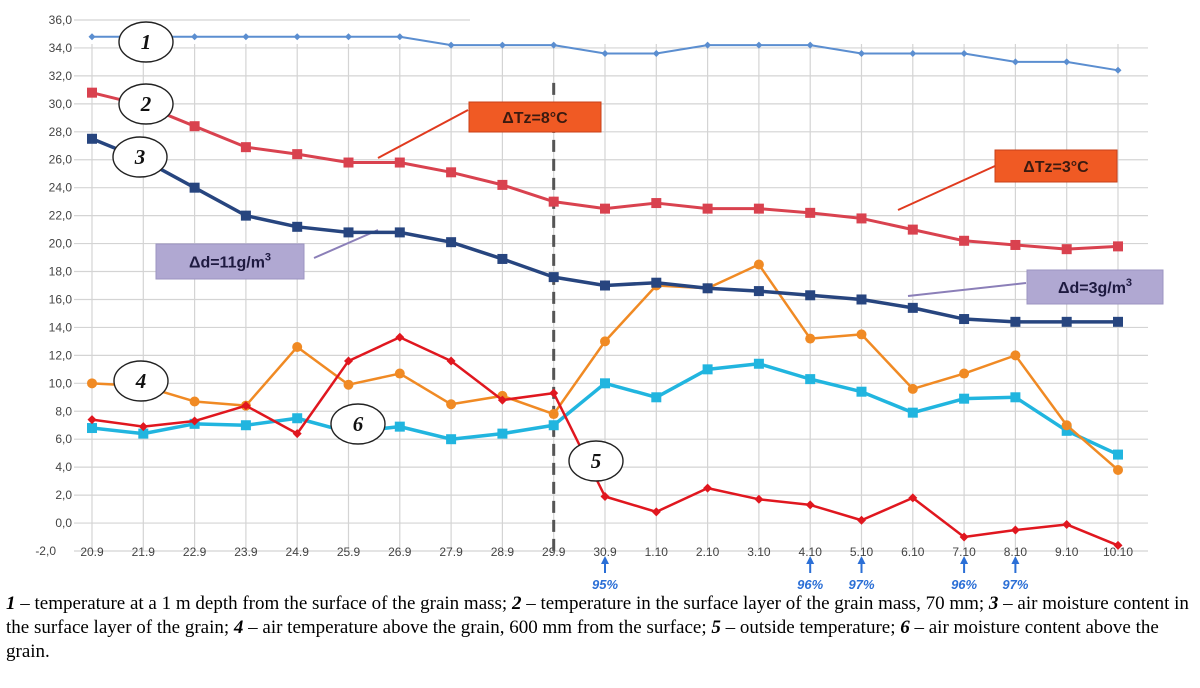 This screenshot has height=688, width=1200. Describe the element at coordinates (1067, 552) in the screenshot. I see `x-tick-label: 9.10` at that location.